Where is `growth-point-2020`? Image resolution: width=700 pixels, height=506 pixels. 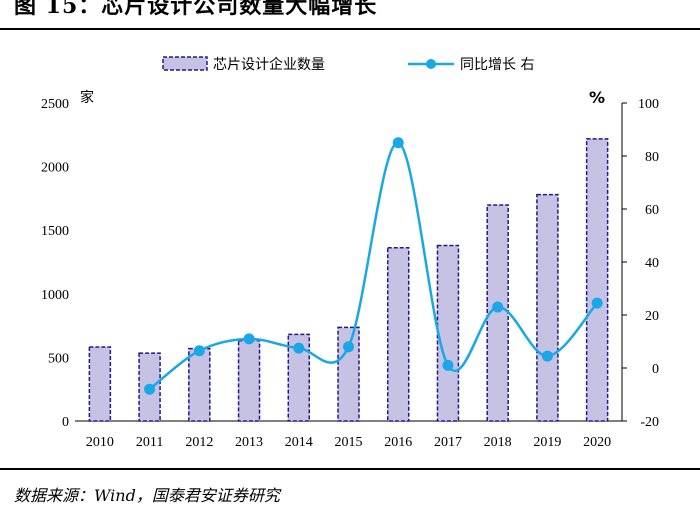 growth-point-2020 is located at coordinates (597, 303).